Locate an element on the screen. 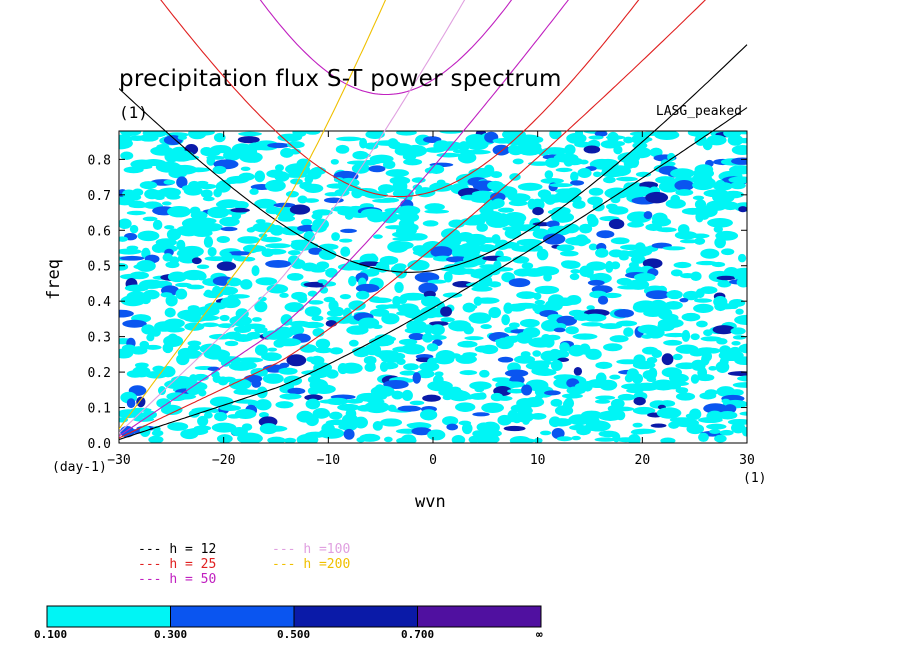  colorbar-level-2: 0.300 is located at coordinates (171, 634).